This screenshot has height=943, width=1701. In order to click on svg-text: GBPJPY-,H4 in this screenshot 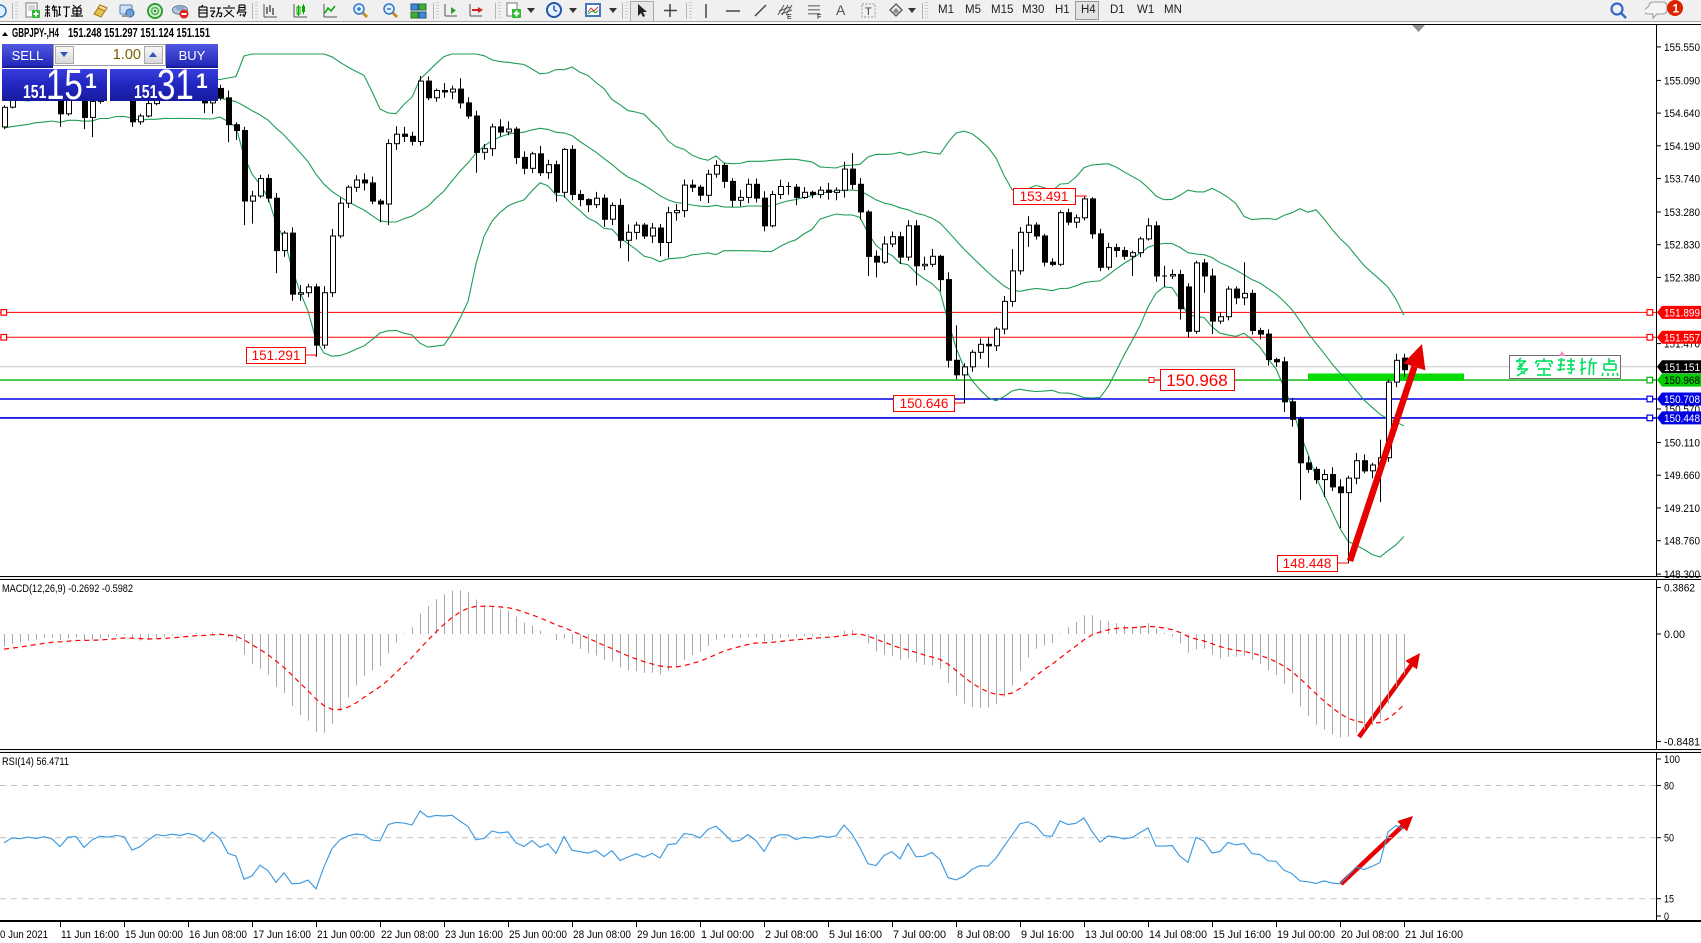, I will do `click(35, 33)`.